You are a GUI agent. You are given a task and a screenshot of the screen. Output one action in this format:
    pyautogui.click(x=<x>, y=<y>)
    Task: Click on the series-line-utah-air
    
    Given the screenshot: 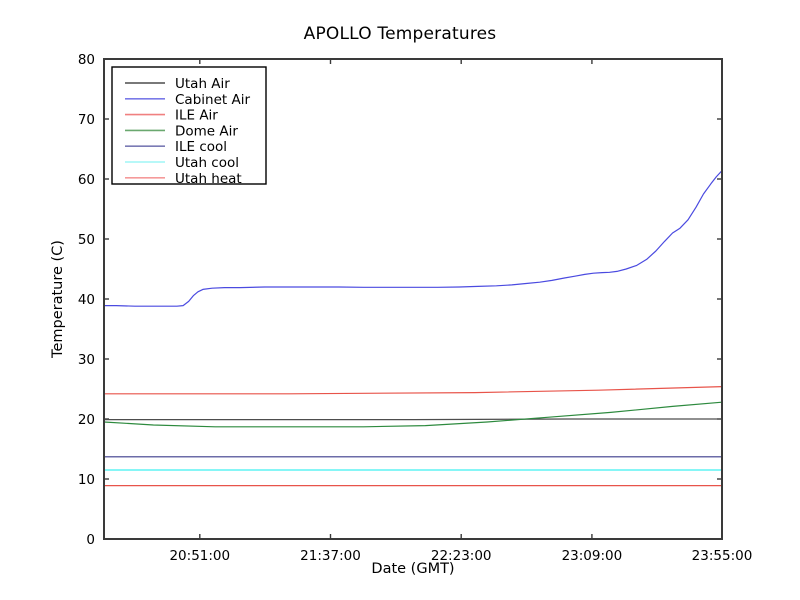 What is the action you would take?
    pyautogui.click(x=413, y=419)
    